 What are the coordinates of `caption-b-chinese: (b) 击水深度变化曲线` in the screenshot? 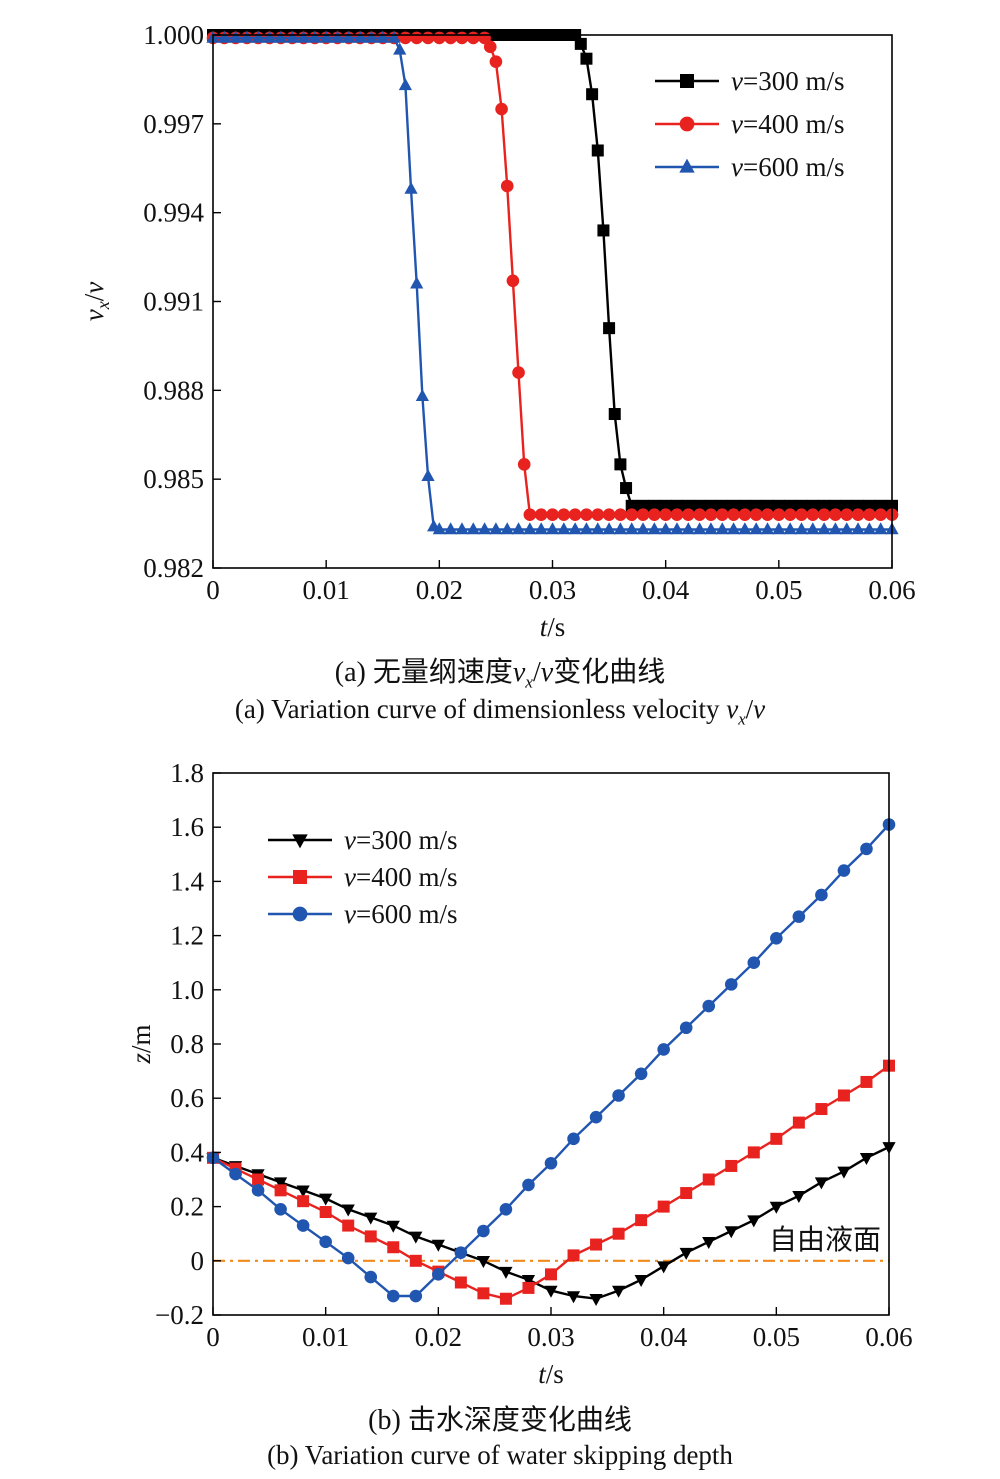 It's located at (500, 1420).